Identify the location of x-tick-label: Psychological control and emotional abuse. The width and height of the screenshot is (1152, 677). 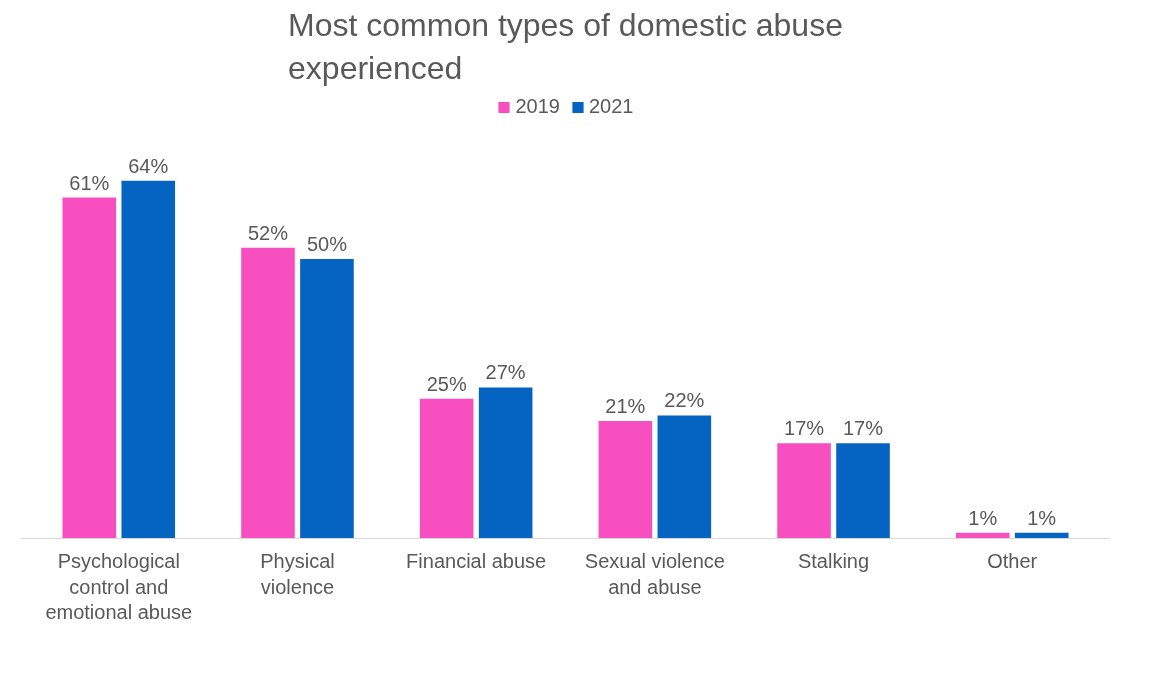
(119, 586).